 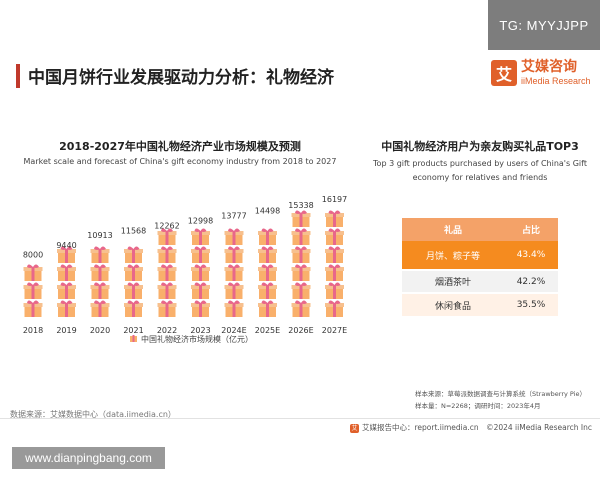 I want to click on gift-name: 烟酒茶叶, so click(x=453, y=281).